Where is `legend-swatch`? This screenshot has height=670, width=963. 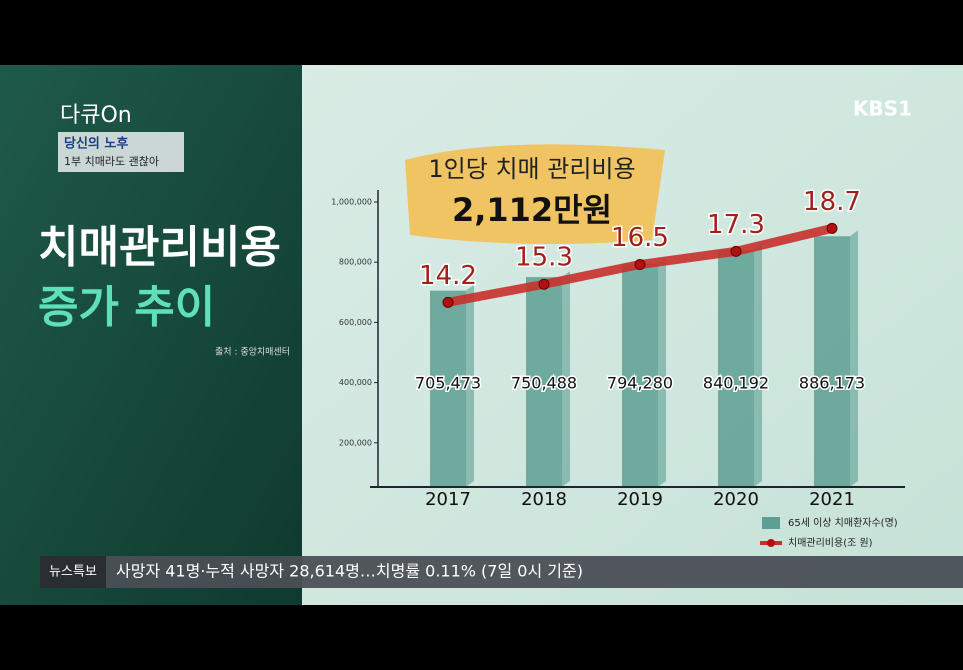
legend-swatch is located at coordinates (771, 523).